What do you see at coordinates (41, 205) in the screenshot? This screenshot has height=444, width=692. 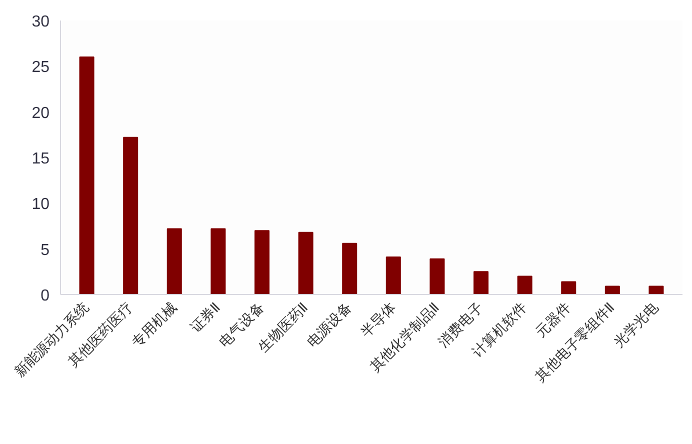 I see `y-tick-label: 10` at bounding box center [41, 205].